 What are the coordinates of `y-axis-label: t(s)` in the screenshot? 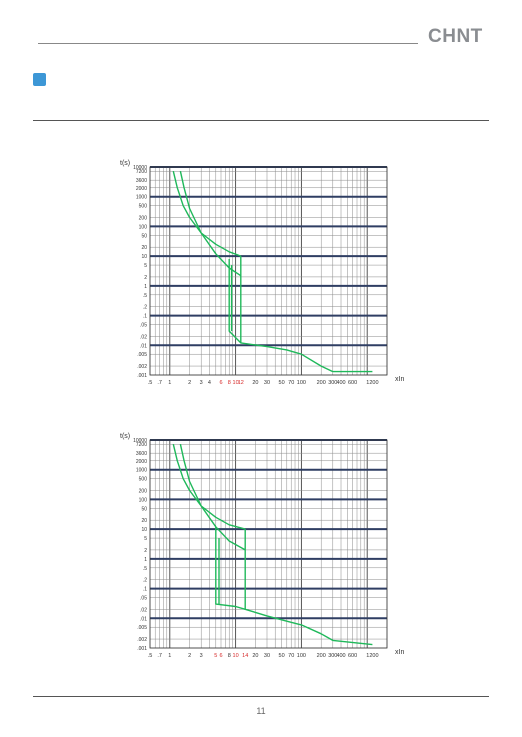 It's located at (125, 163).